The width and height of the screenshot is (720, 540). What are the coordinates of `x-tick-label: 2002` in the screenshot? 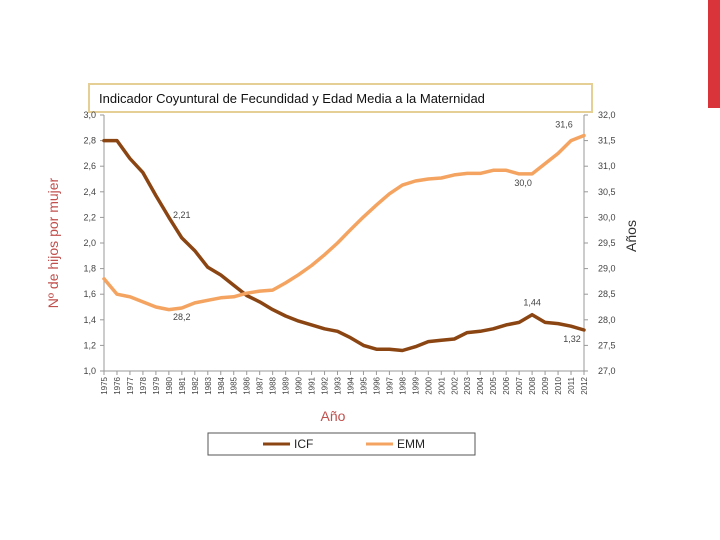 It's located at (454, 385).